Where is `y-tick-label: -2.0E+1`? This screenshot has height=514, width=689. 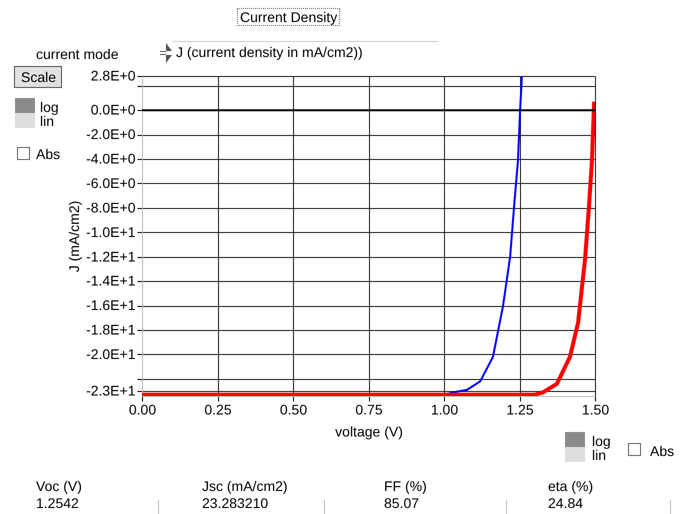
y-tick-label: -2.0E+1 is located at coordinates (111, 354).